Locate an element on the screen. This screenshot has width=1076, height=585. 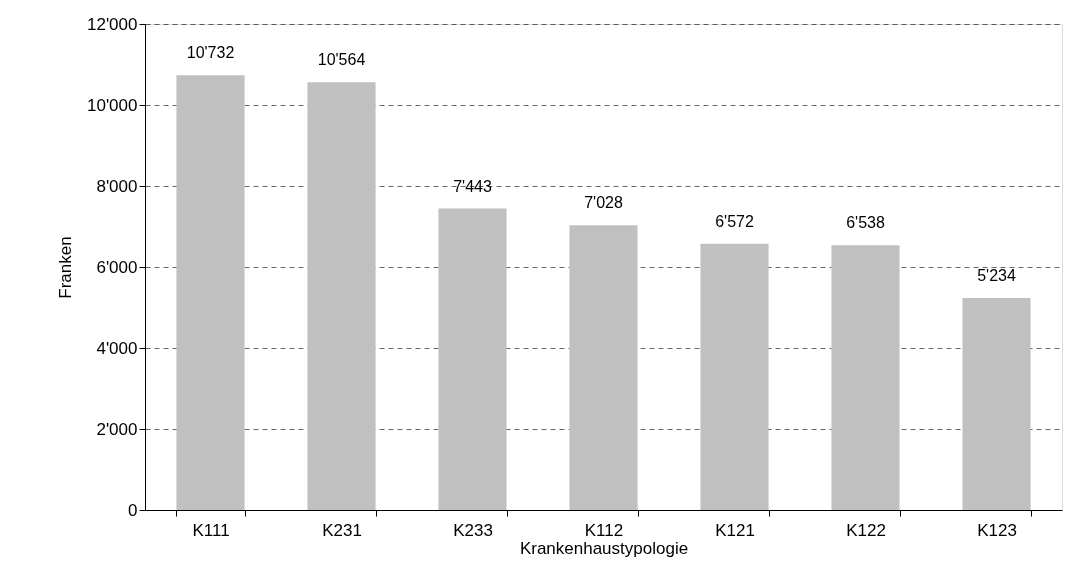
y-axis-title: Franken is located at coordinates (65, 267).